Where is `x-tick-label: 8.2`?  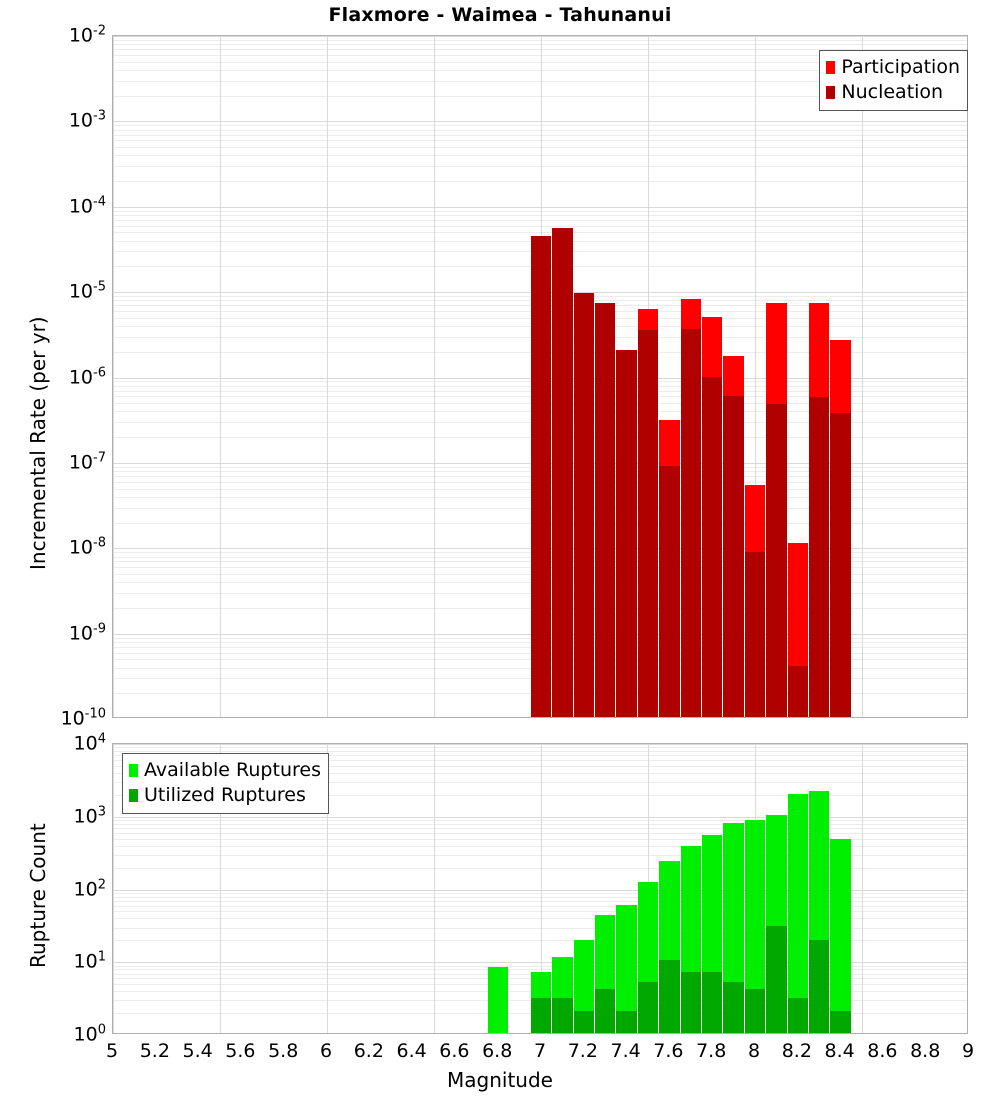 x-tick-label: 8.2 is located at coordinates (796, 1051).